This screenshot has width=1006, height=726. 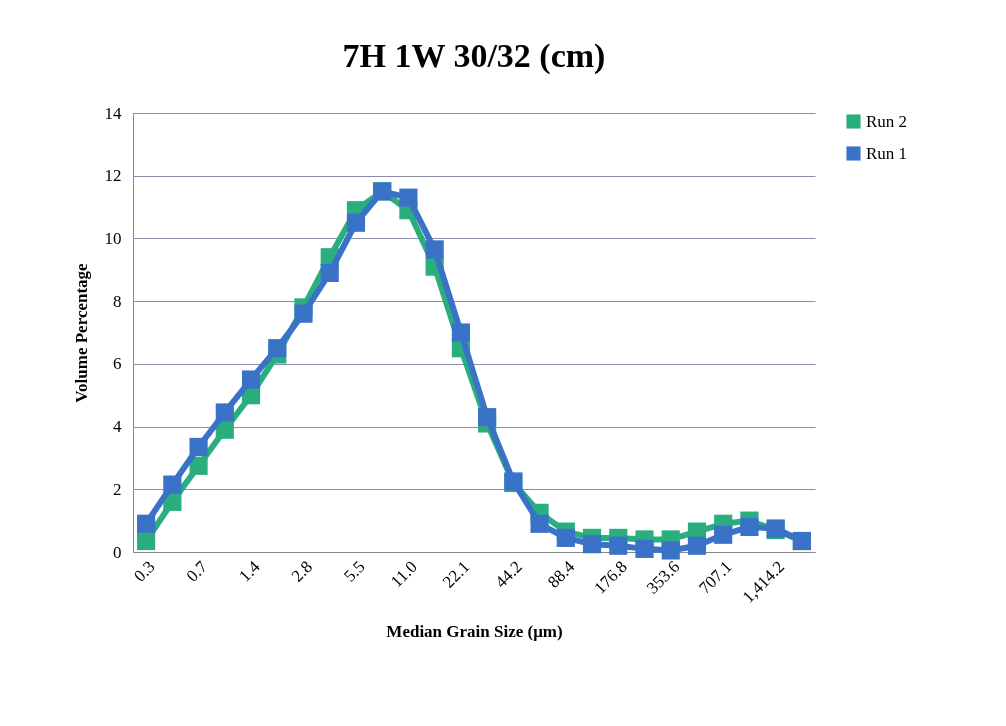 What do you see at coordinates (249, 571) in the screenshot?
I see `x-tick-label: 1.4` at bounding box center [249, 571].